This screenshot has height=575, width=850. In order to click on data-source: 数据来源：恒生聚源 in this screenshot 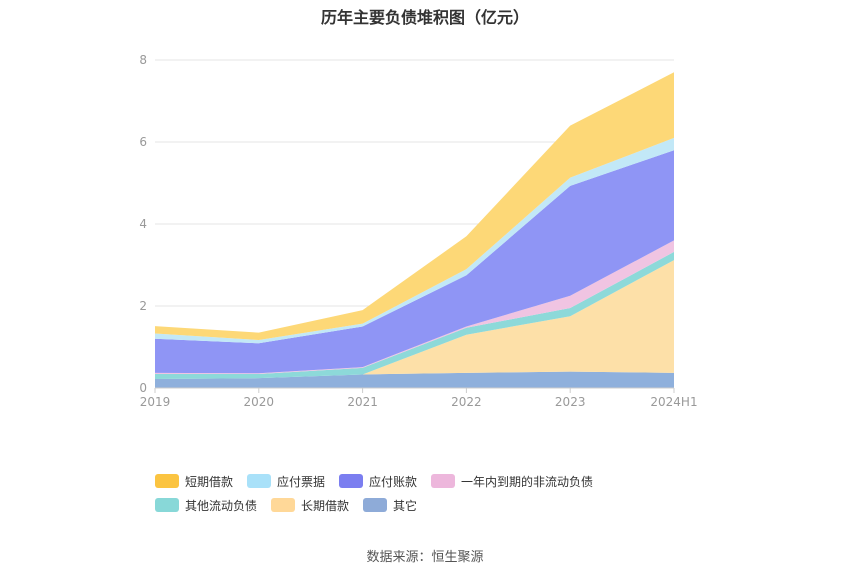, I will do `click(425, 557)`.